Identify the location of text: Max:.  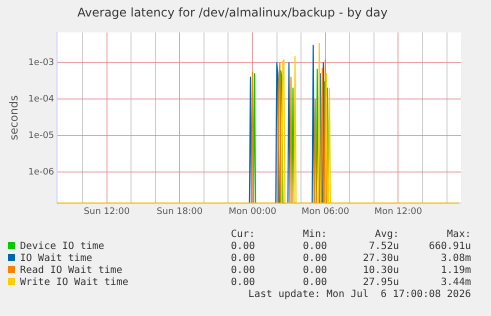
(458, 235).